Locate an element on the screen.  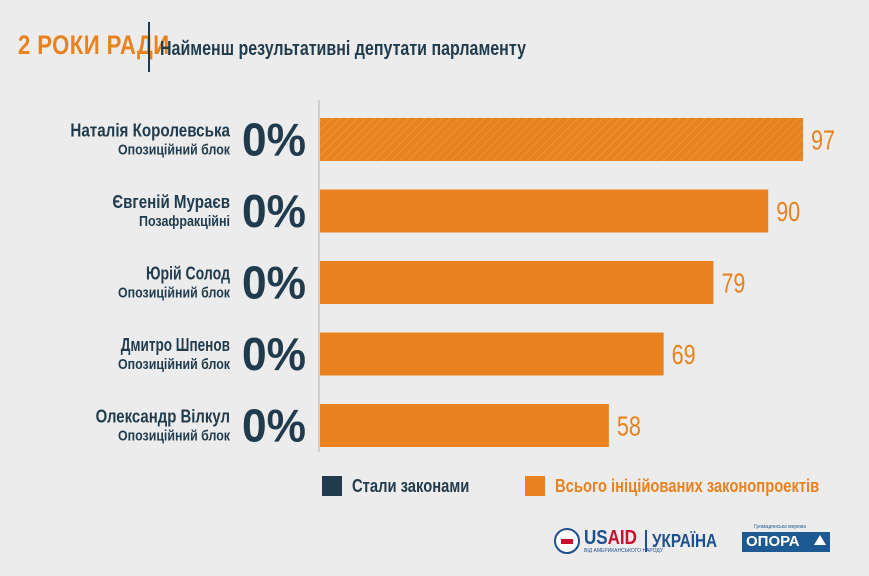
deputy-name: Наталія Королевська is located at coordinates (150, 131).